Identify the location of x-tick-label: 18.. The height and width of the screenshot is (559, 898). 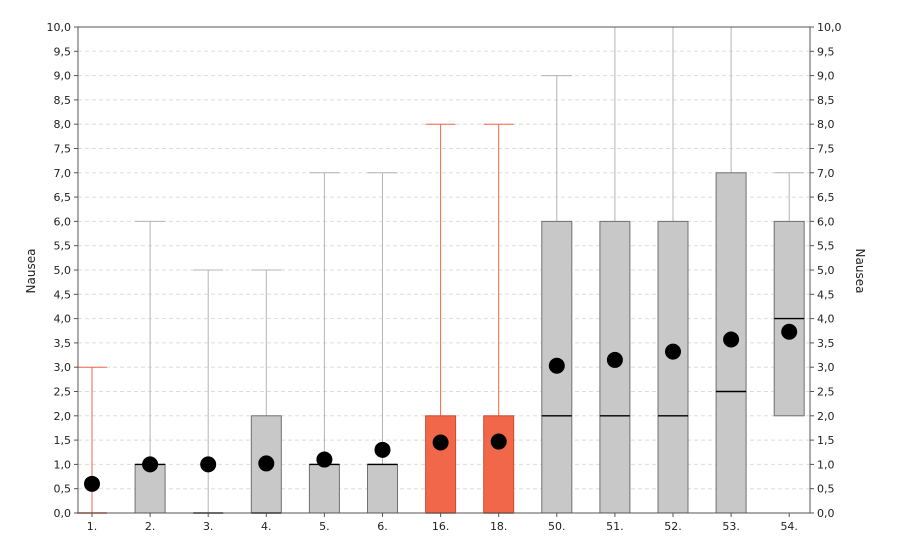
(499, 526).